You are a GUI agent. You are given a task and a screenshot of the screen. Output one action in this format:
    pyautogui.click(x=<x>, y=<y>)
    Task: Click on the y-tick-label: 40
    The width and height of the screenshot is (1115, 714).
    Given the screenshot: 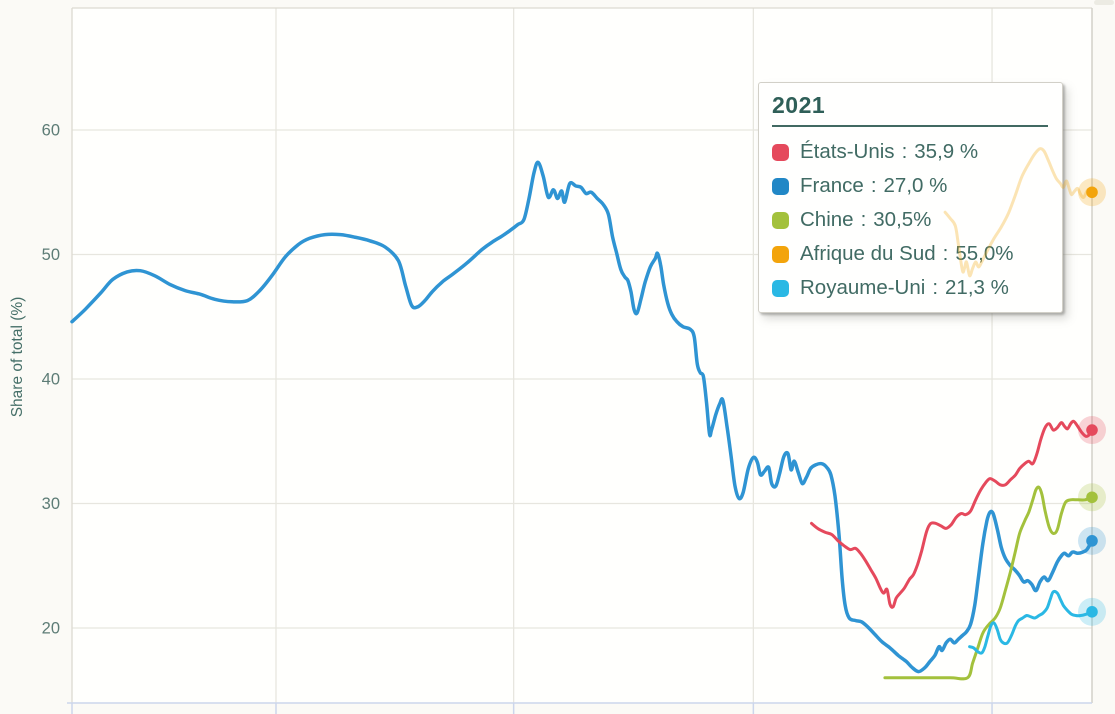 What is the action you would take?
    pyautogui.click(x=51, y=380)
    